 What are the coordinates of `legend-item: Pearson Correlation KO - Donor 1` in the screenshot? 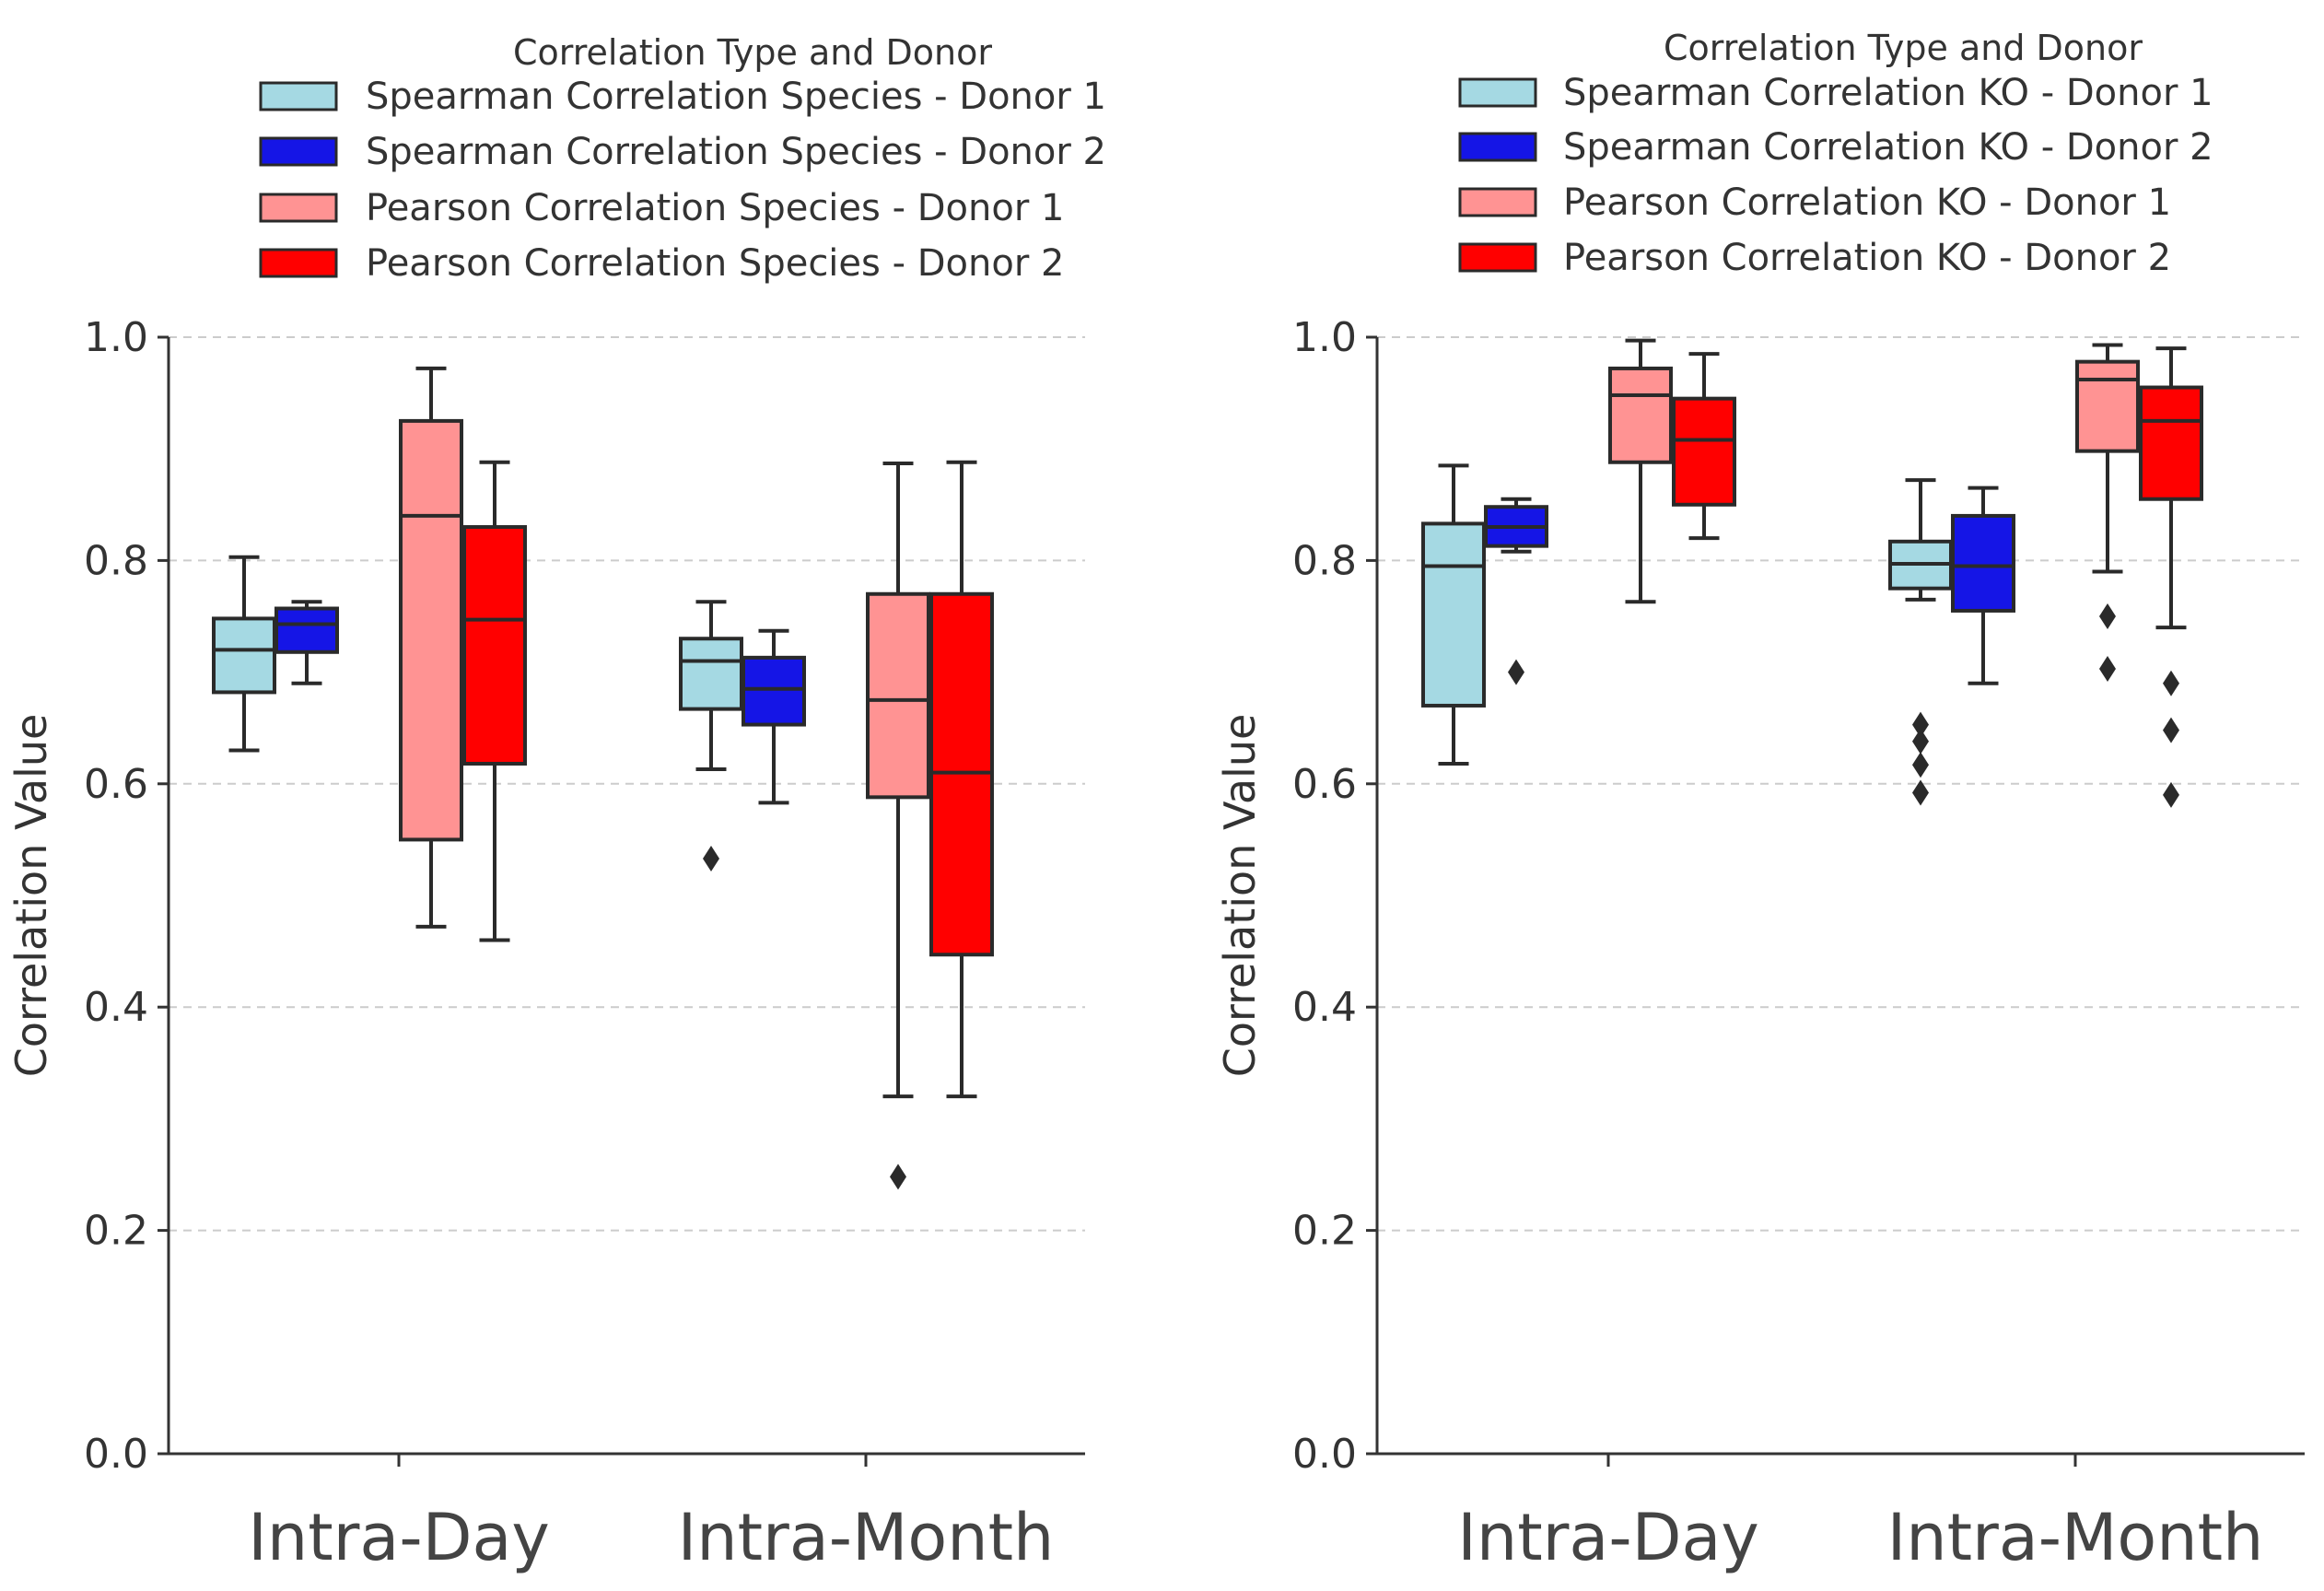 It's located at (1814, 202).